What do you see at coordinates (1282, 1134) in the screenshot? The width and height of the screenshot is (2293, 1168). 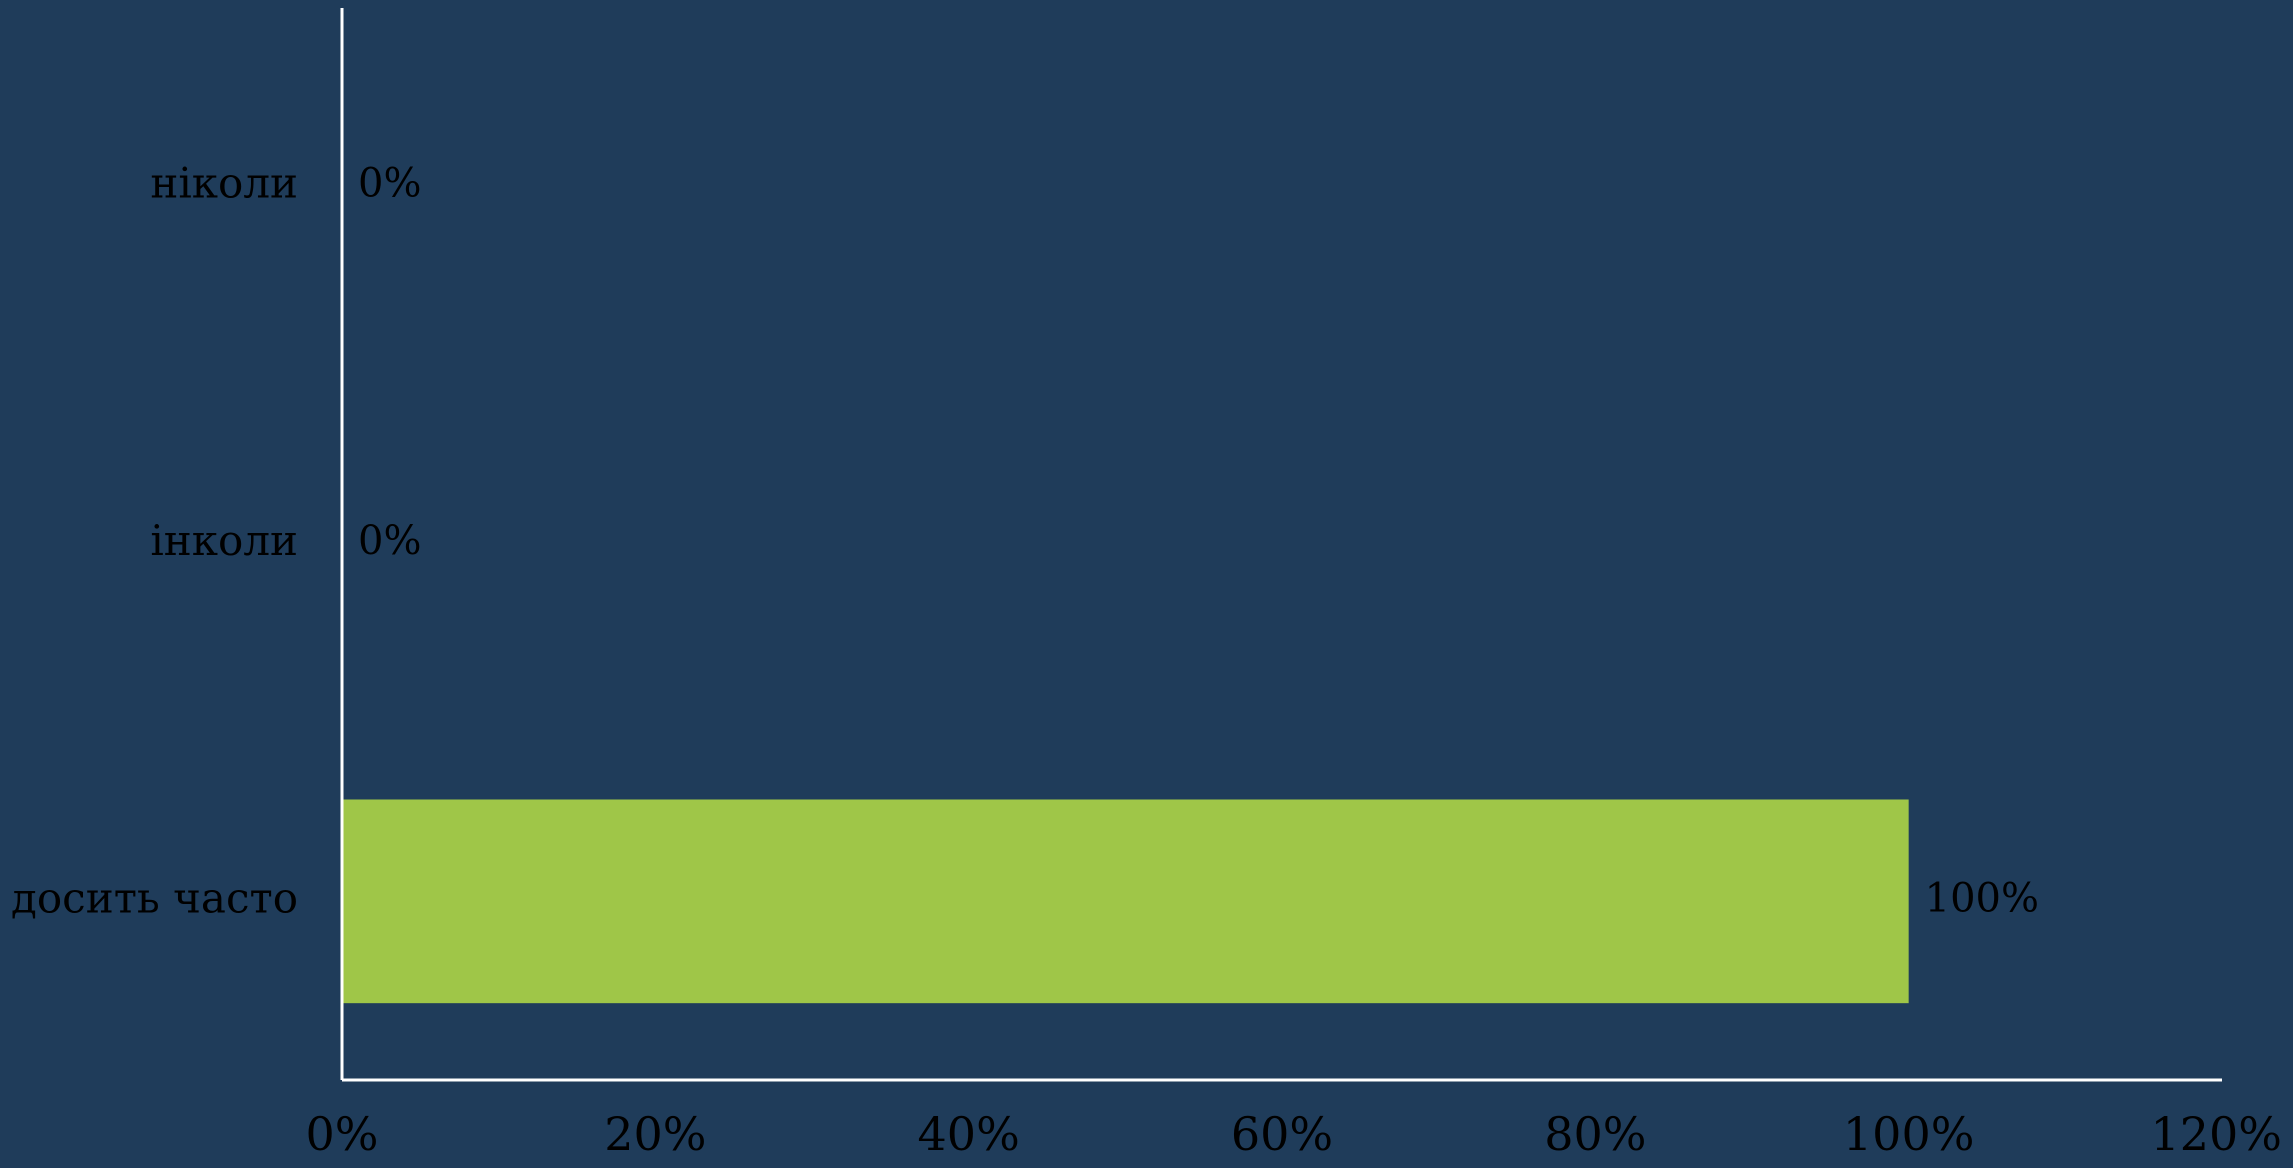 I see `x-tick-label: 60%` at bounding box center [1282, 1134].